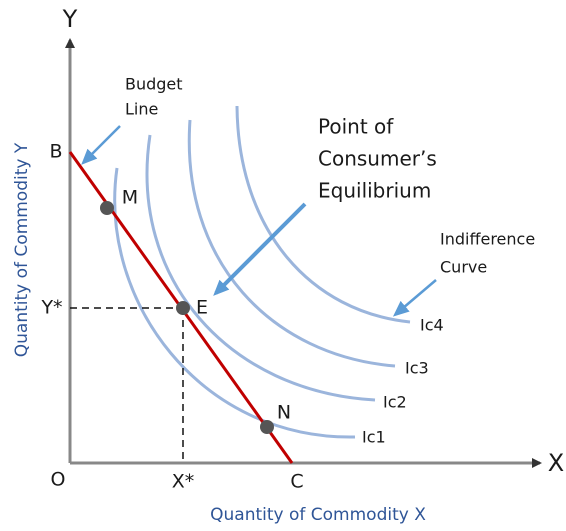  I want to click on axis-letter: Y, so click(70, 19).